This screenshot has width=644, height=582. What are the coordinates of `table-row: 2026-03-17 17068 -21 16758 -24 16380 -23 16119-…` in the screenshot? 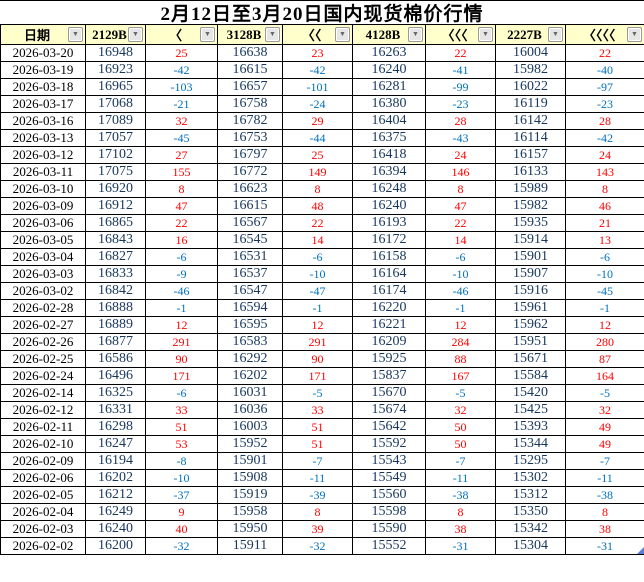 It's located at (322, 104).